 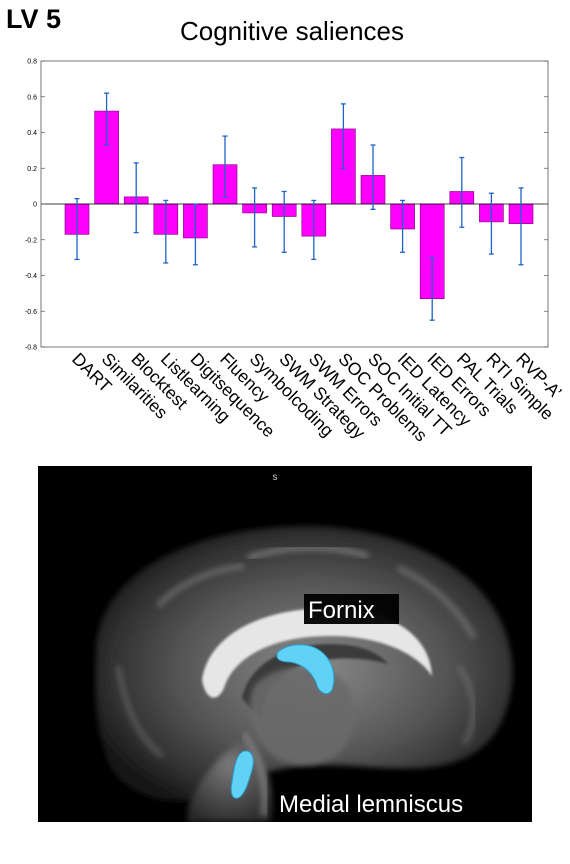 What do you see at coordinates (371, 804) in the screenshot?
I see `medial-lemniscus-label: Medial lemniscus` at bounding box center [371, 804].